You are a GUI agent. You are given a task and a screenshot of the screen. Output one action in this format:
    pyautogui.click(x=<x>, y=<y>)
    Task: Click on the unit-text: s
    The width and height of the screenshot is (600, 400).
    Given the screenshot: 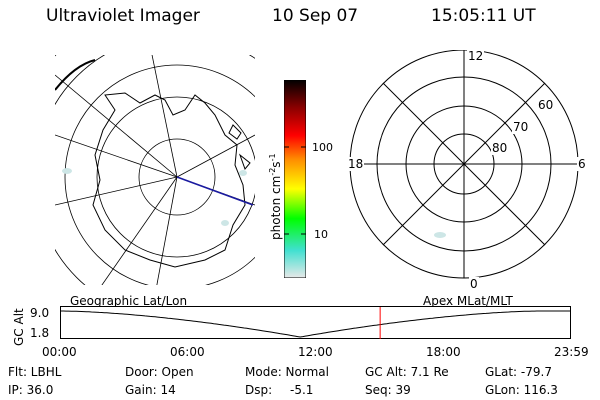 What is the action you would take?
    pyautogui.click(x=276, y=164)
    